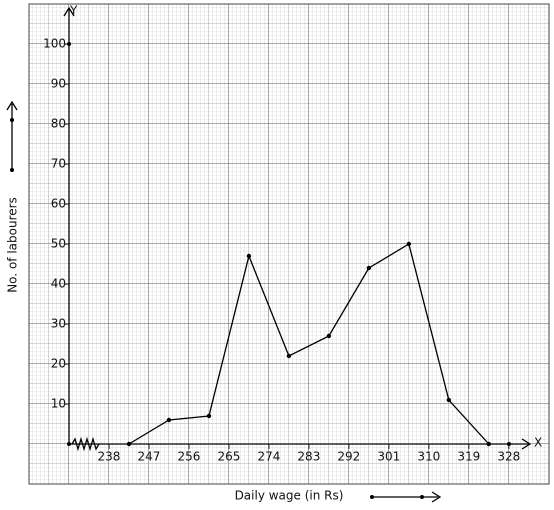 The width and height of the screenshot is (554, 510). What do you see at coordinates (58, 364) in the screenshot?
I see `y-tick-label: 20` at bounding box center [58, 364].